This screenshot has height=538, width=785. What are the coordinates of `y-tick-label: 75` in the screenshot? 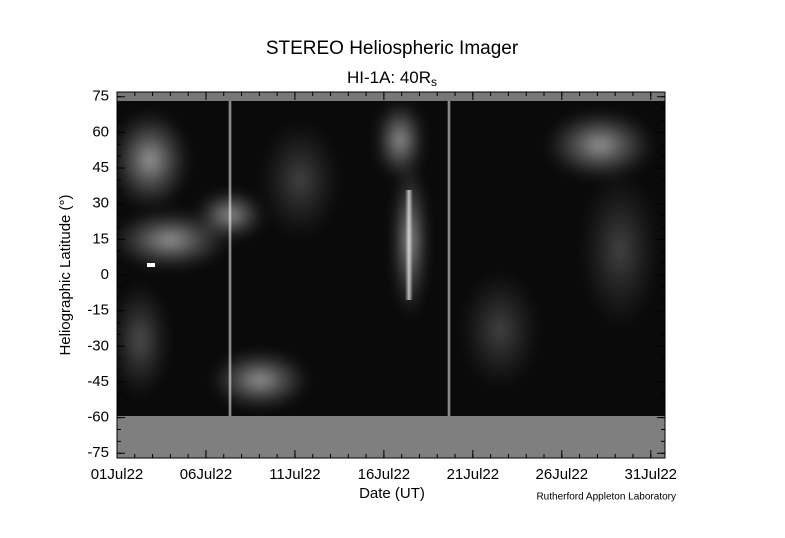 It's located at (100, 96).